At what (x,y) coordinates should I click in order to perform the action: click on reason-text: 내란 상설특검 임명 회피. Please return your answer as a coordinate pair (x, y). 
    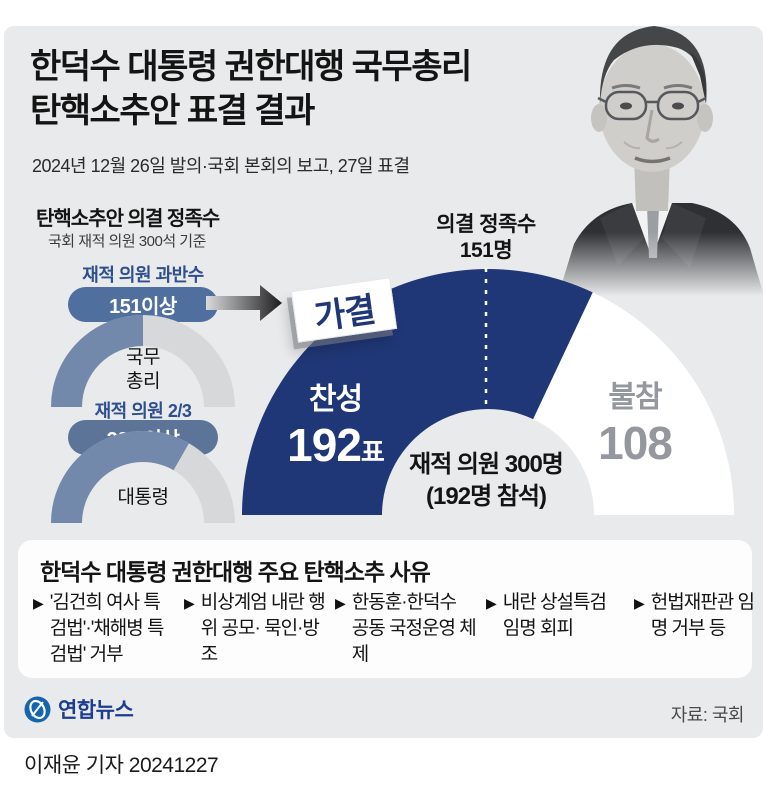
    Looking at the image, I should click on (554, 615).